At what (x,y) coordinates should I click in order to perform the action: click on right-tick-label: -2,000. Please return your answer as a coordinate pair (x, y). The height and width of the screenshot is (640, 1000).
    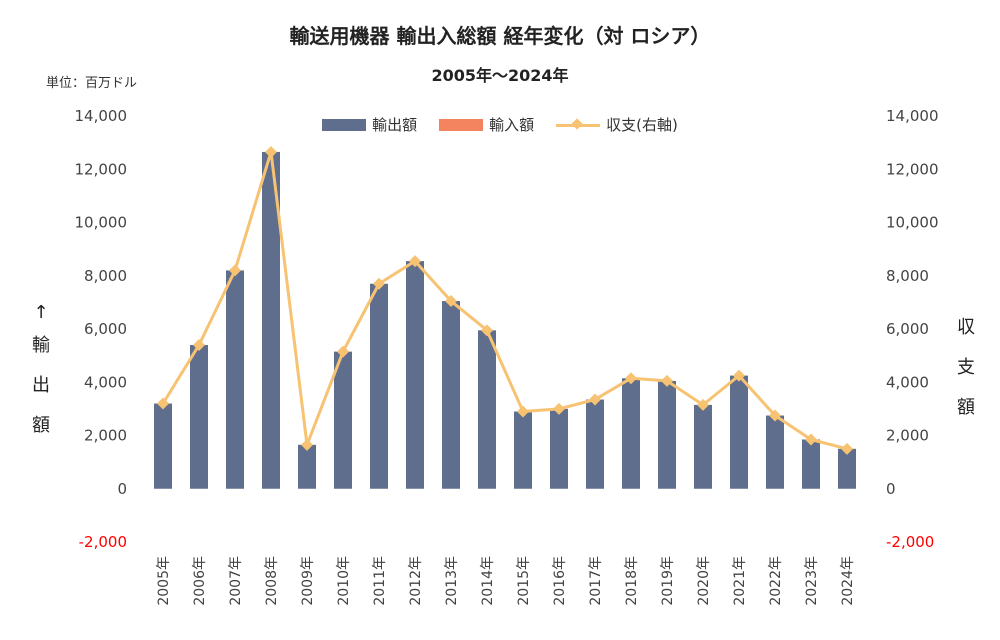
    Looking at the image, I should click on (910, 542).